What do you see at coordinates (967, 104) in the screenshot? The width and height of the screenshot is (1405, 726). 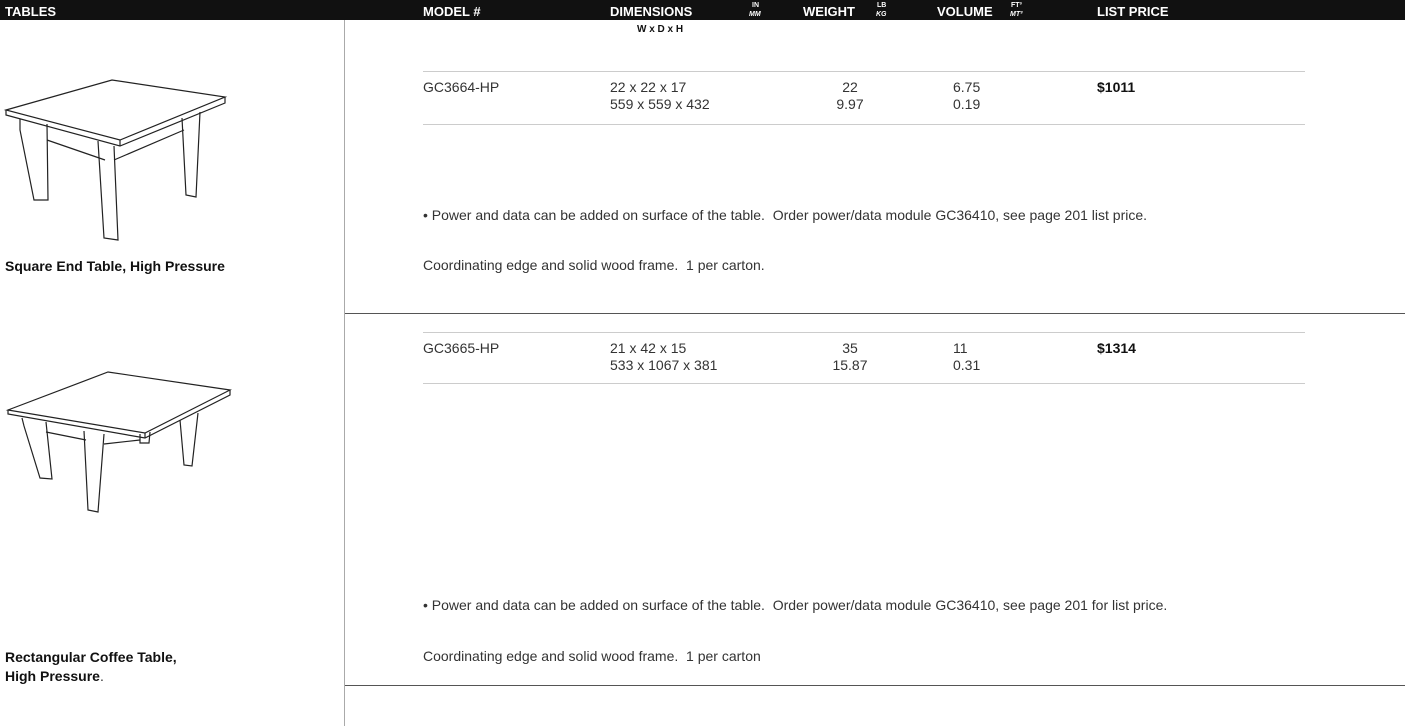 I see `volume-mt: 0.19` at bounding box center [967, 104].